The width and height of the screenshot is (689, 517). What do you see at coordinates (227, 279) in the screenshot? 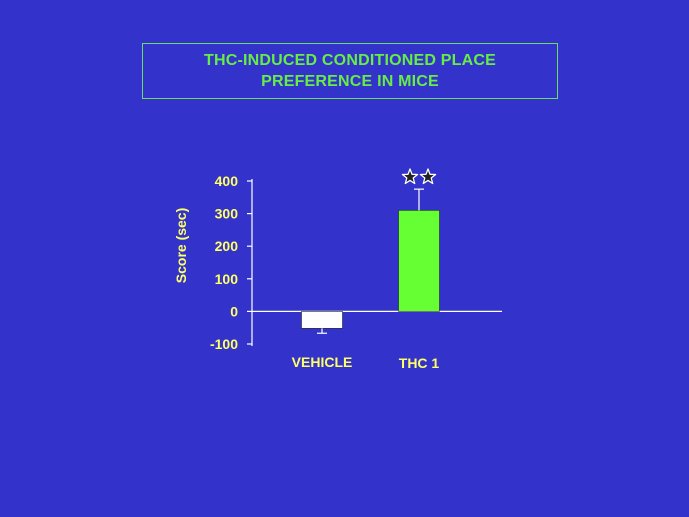
I see `y-tick-label: 100` at bounding box center [227, 279].